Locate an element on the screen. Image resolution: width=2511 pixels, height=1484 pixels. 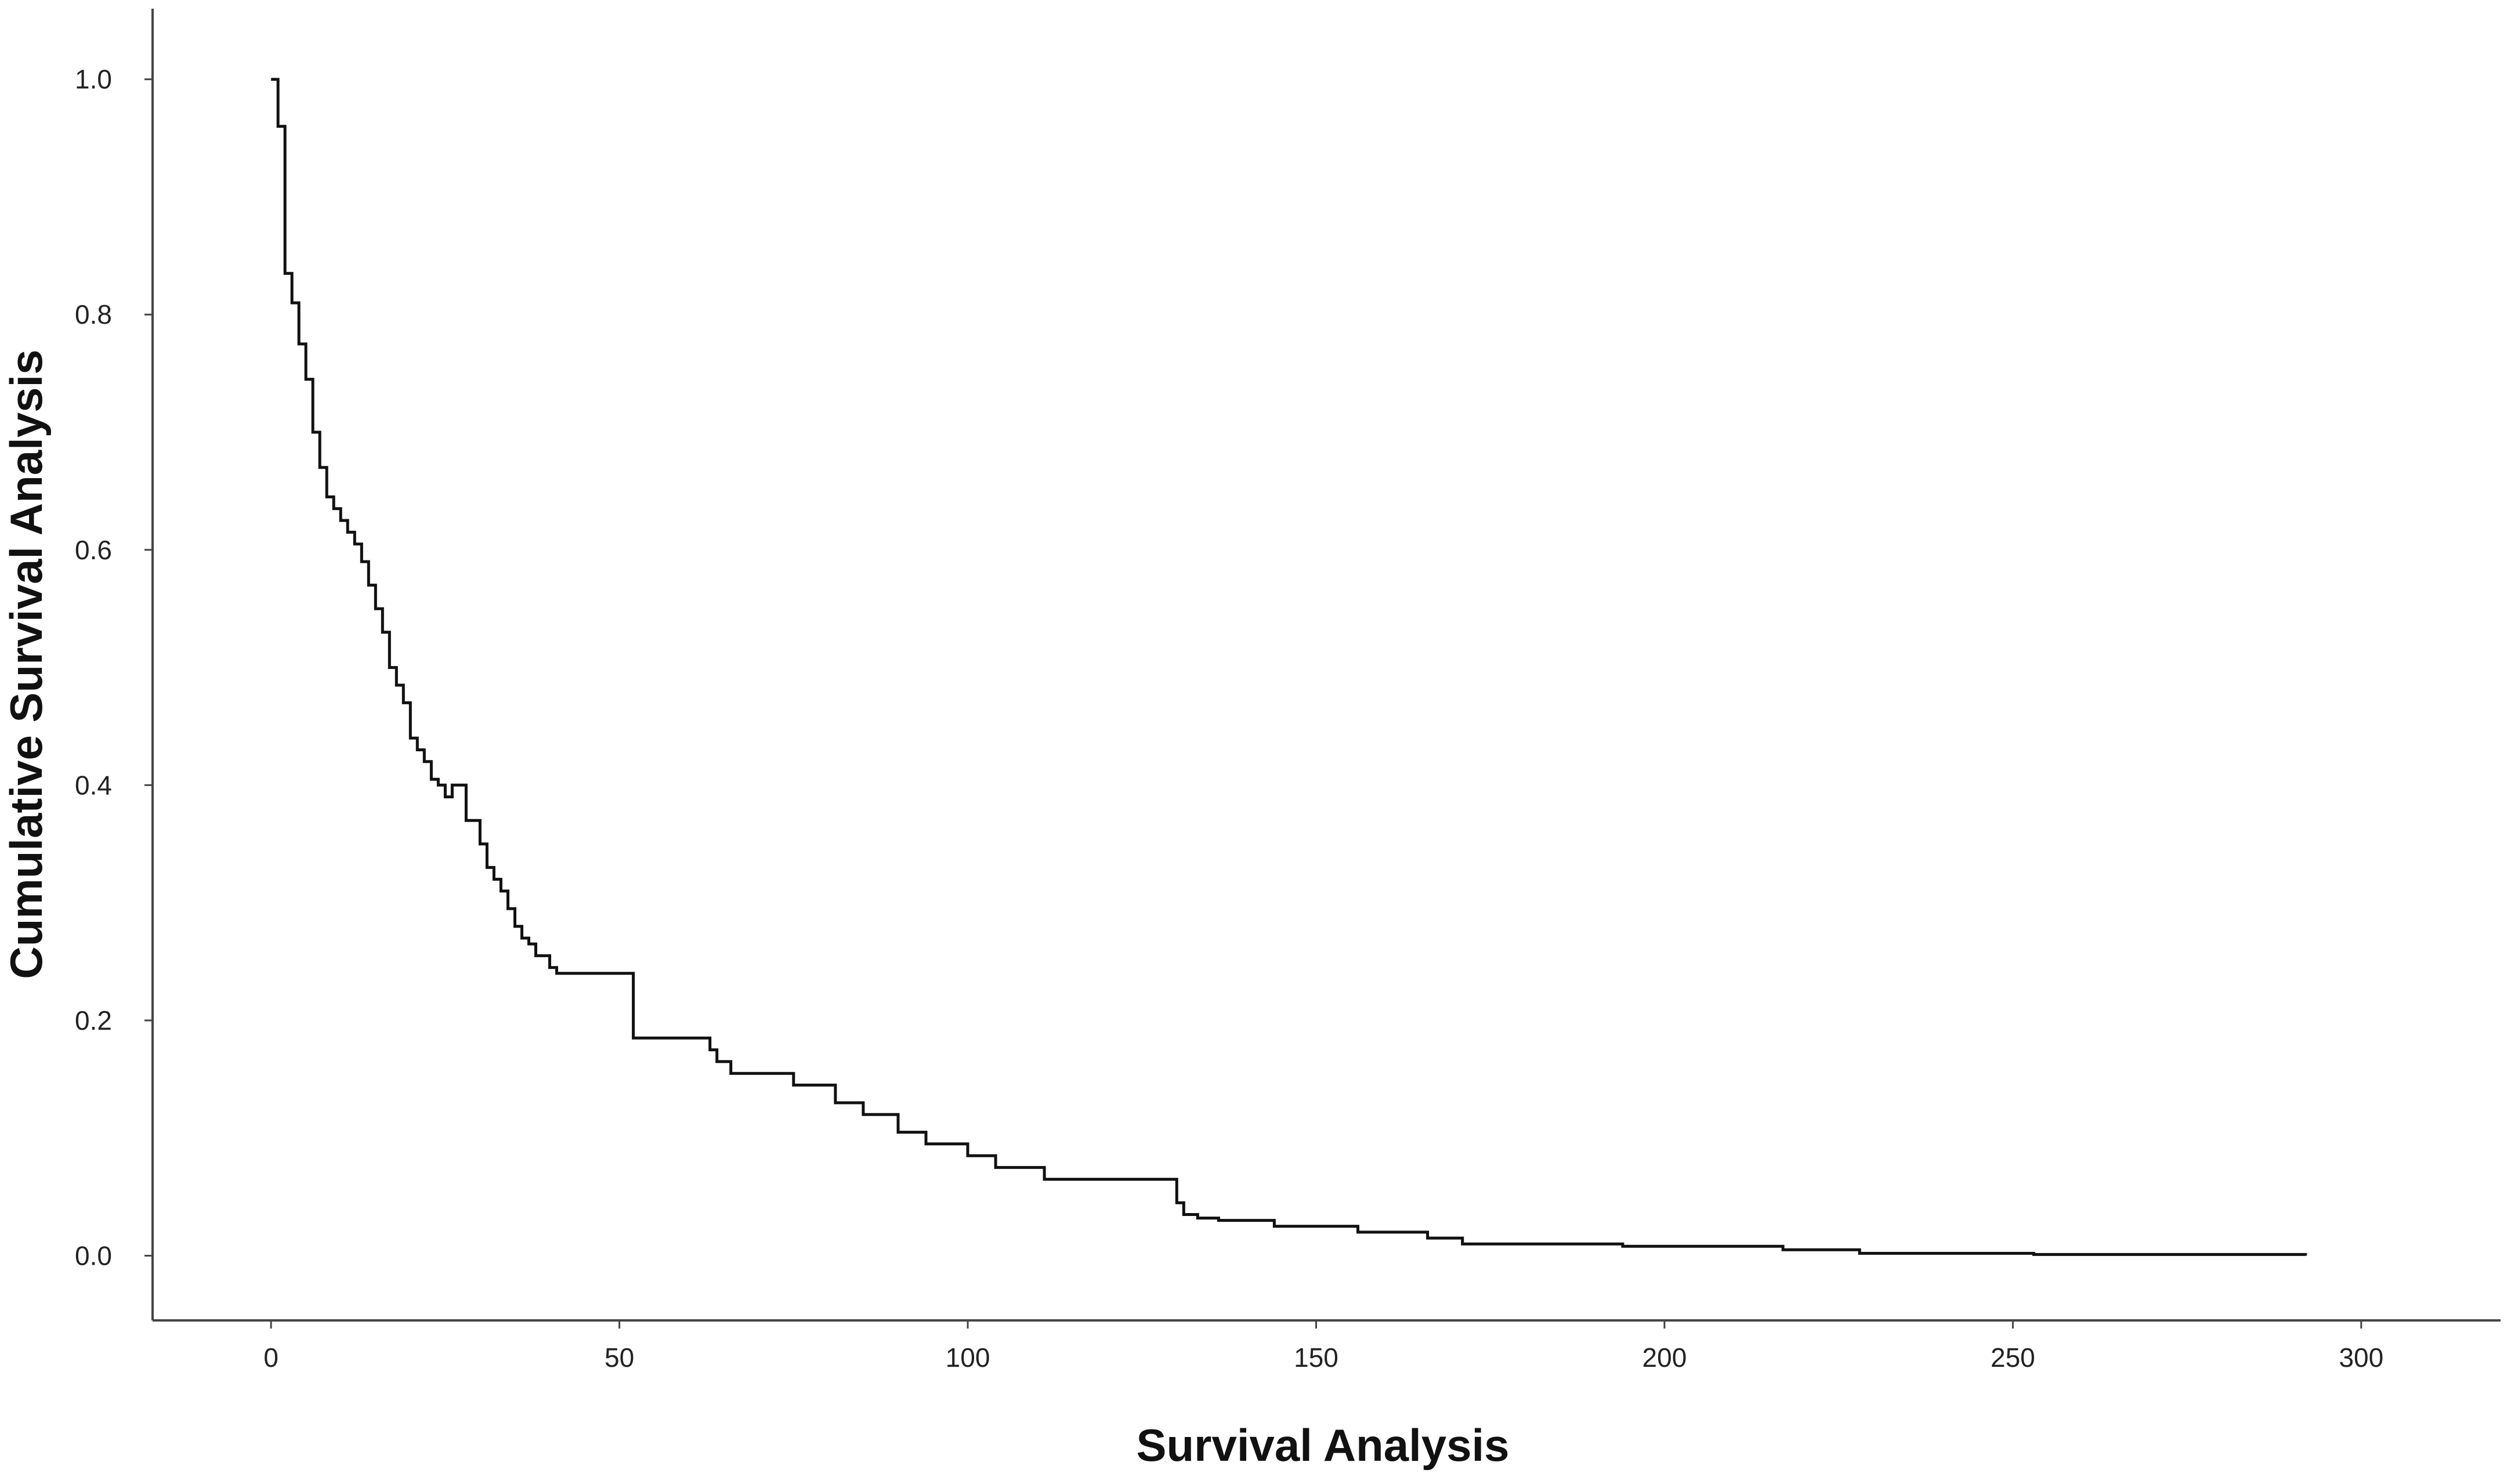
x-axis-title: Survival Analysis is located at coordinates (1322, 1446).